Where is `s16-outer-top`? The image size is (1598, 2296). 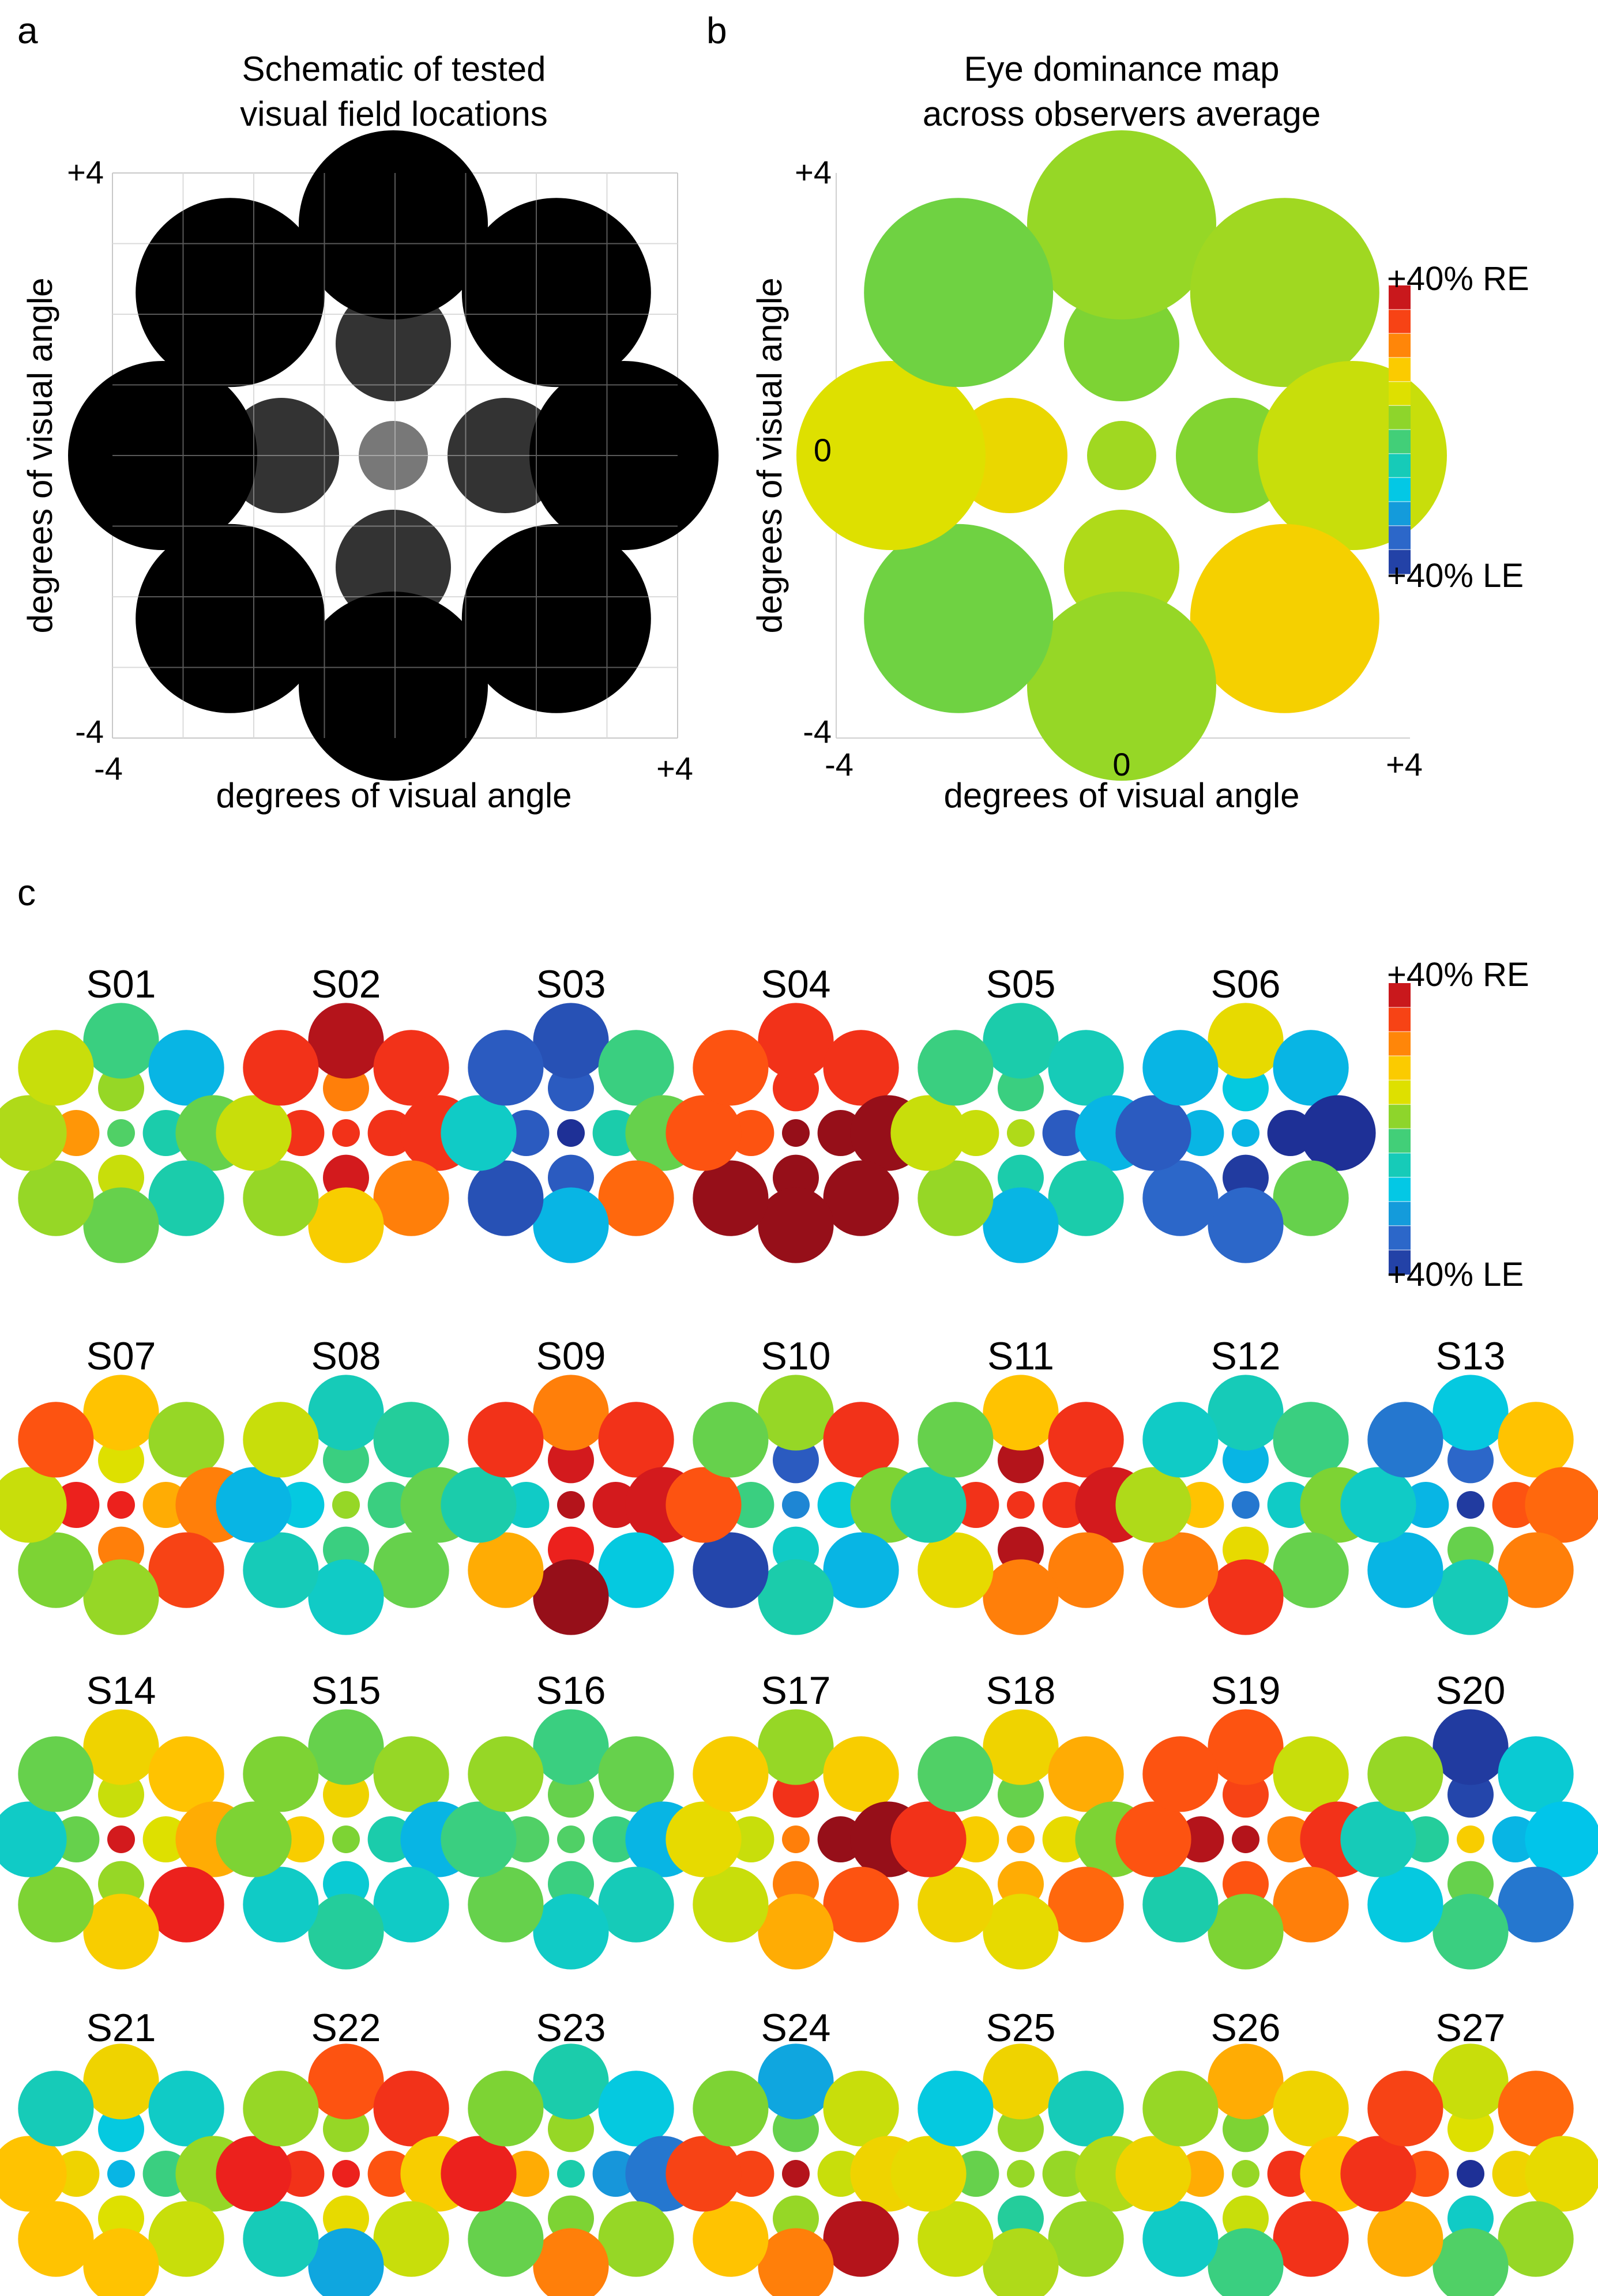 s16-outer-top is located at coordinates (571, 1747).